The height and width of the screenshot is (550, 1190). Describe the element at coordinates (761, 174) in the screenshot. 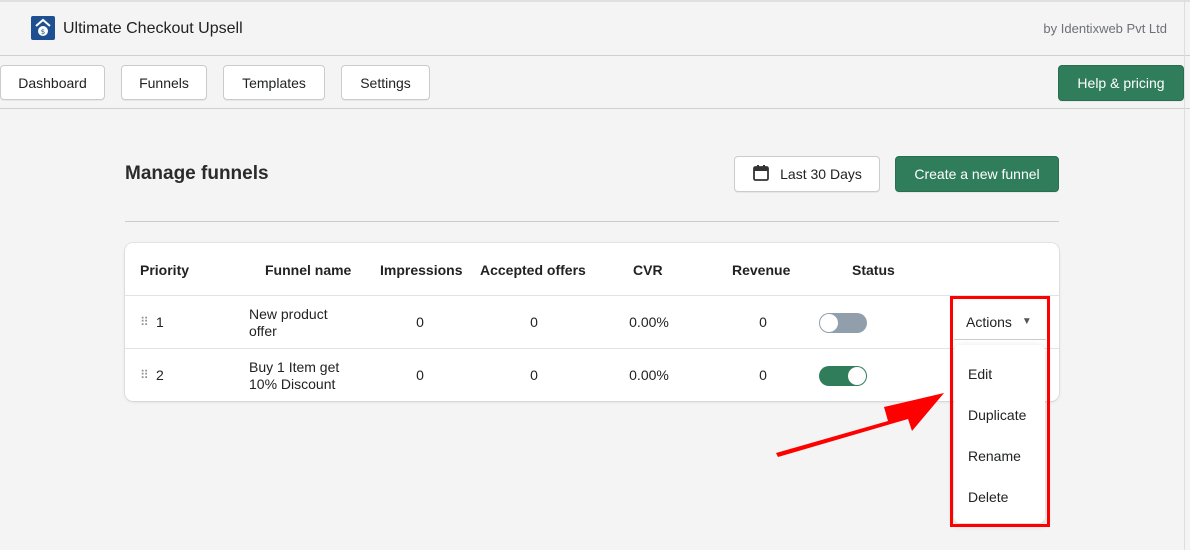

I see `calendar-icon` at that location.